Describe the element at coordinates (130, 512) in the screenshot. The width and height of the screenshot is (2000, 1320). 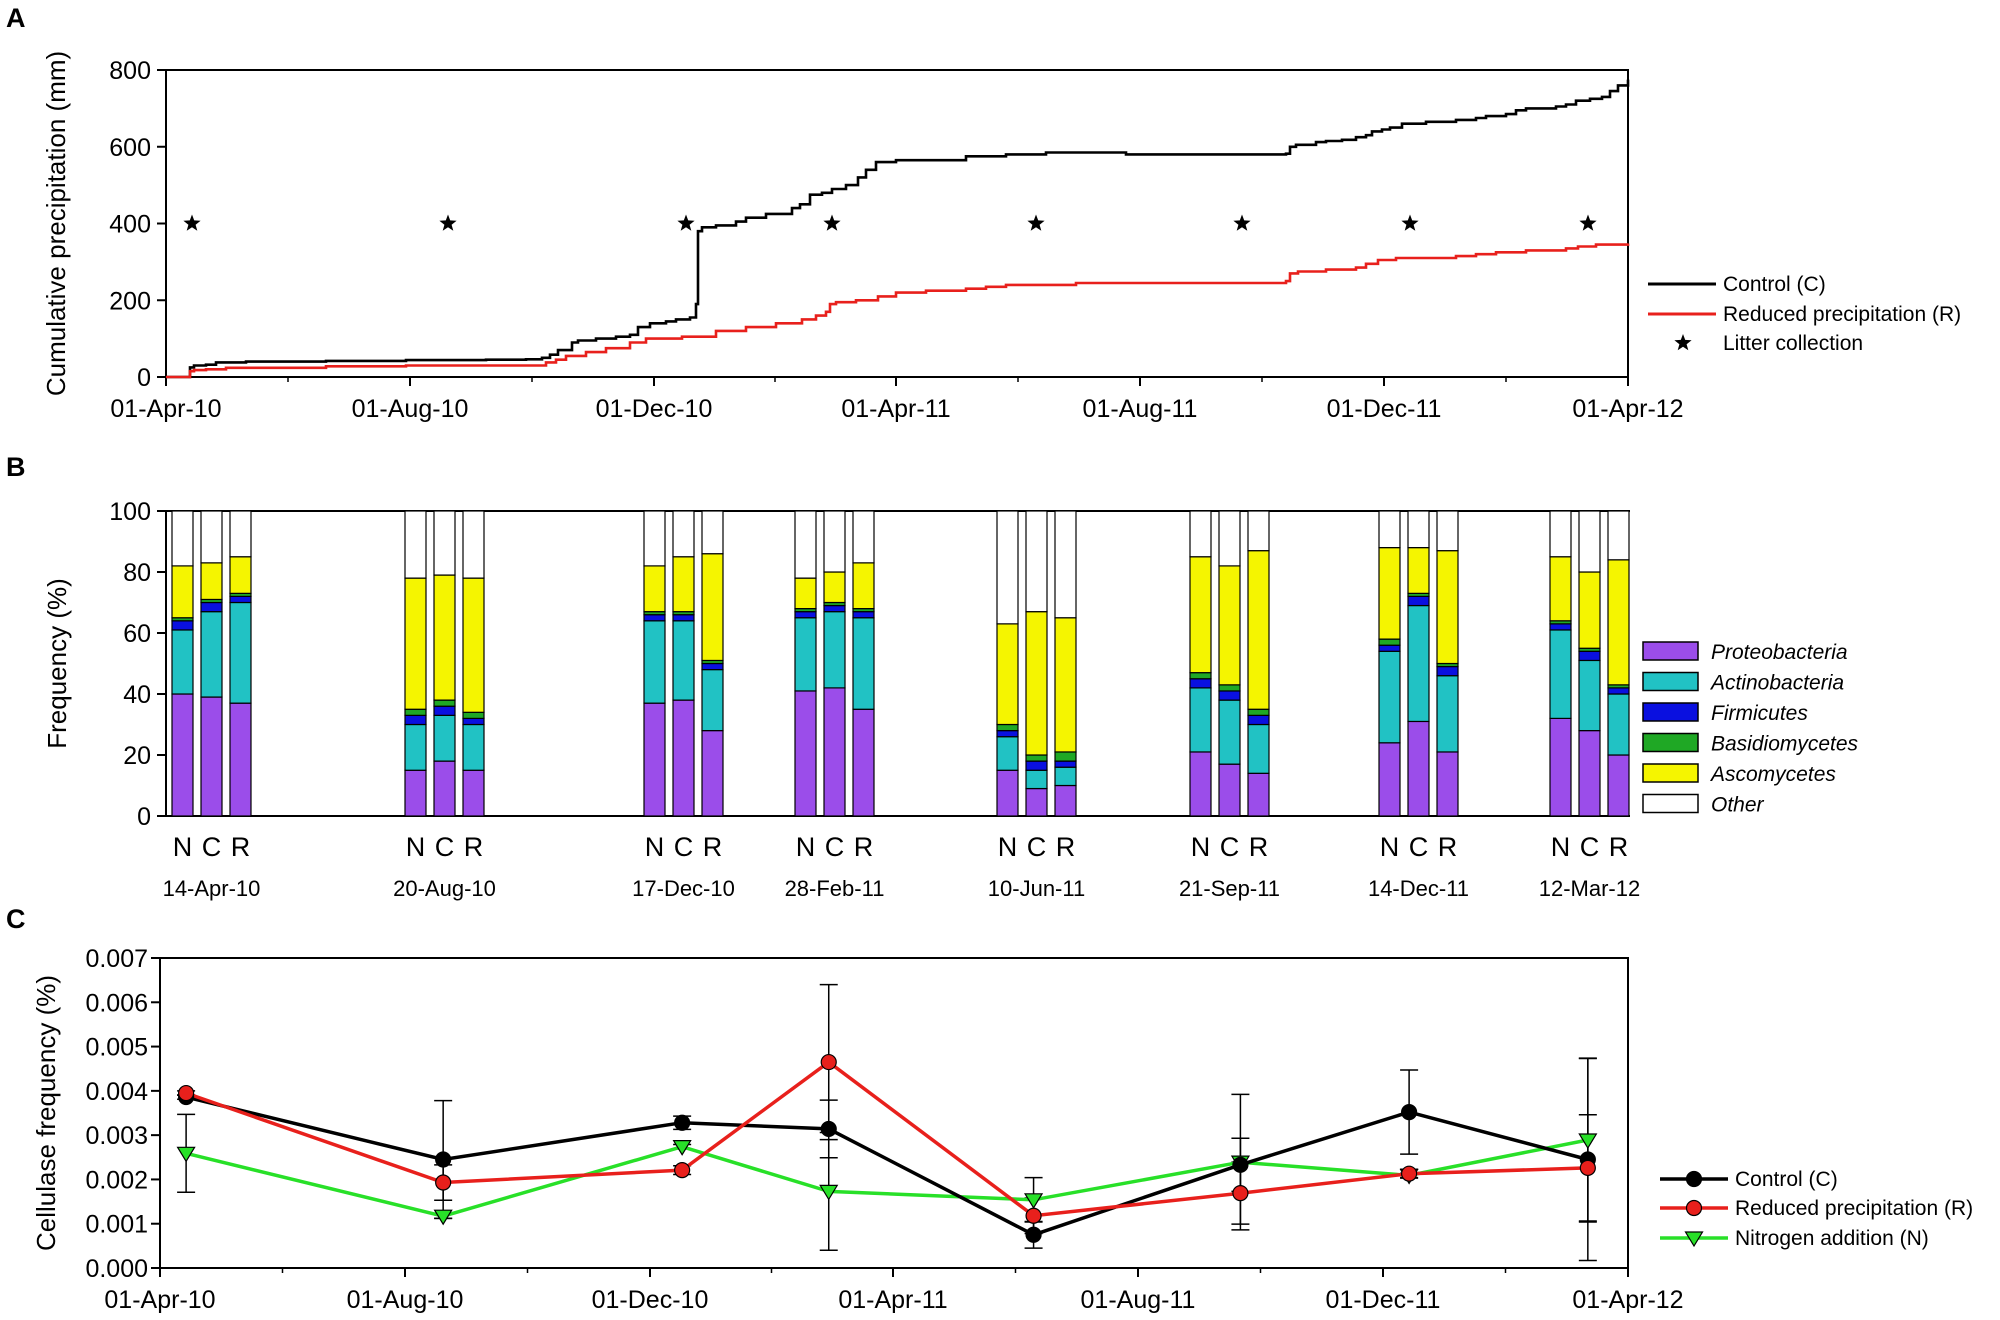
I see `y-tick-label-b: 100` at that location.